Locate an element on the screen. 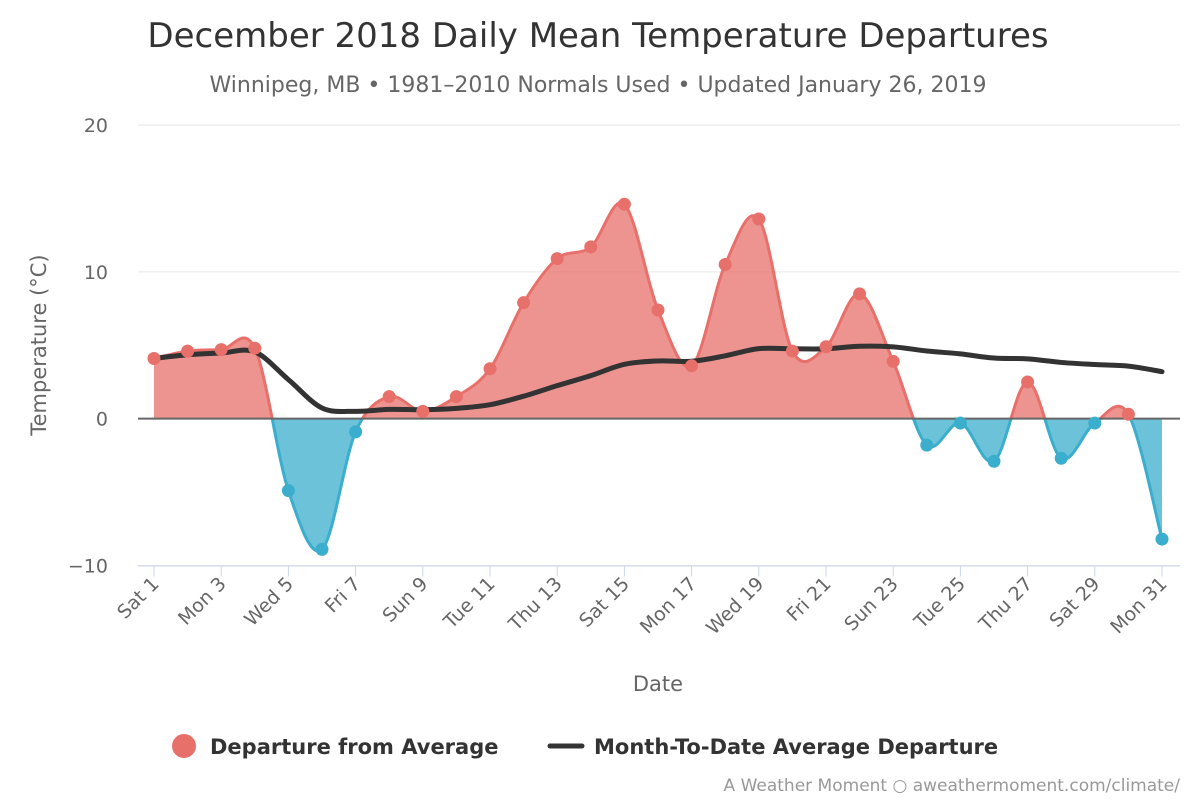 Image resolution: width=1200 pixels, height=800 pixels. y-tick-label: −10 is located at coordinates (88, 567).